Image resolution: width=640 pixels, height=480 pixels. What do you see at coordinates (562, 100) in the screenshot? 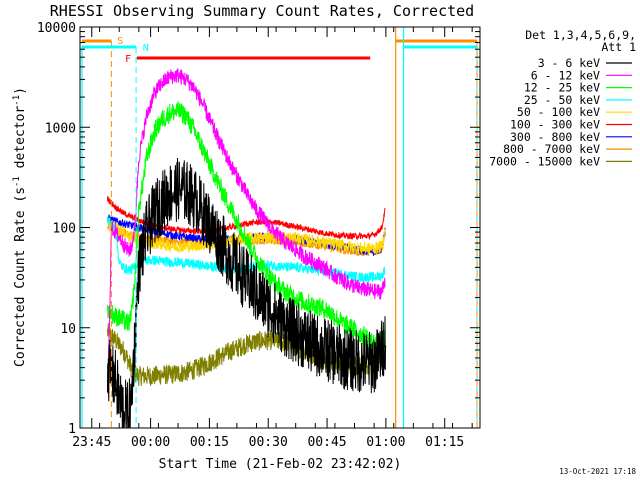
I see `legend-label-25-50kev: 25 - 50 keV` at bounding box center [562, 100].